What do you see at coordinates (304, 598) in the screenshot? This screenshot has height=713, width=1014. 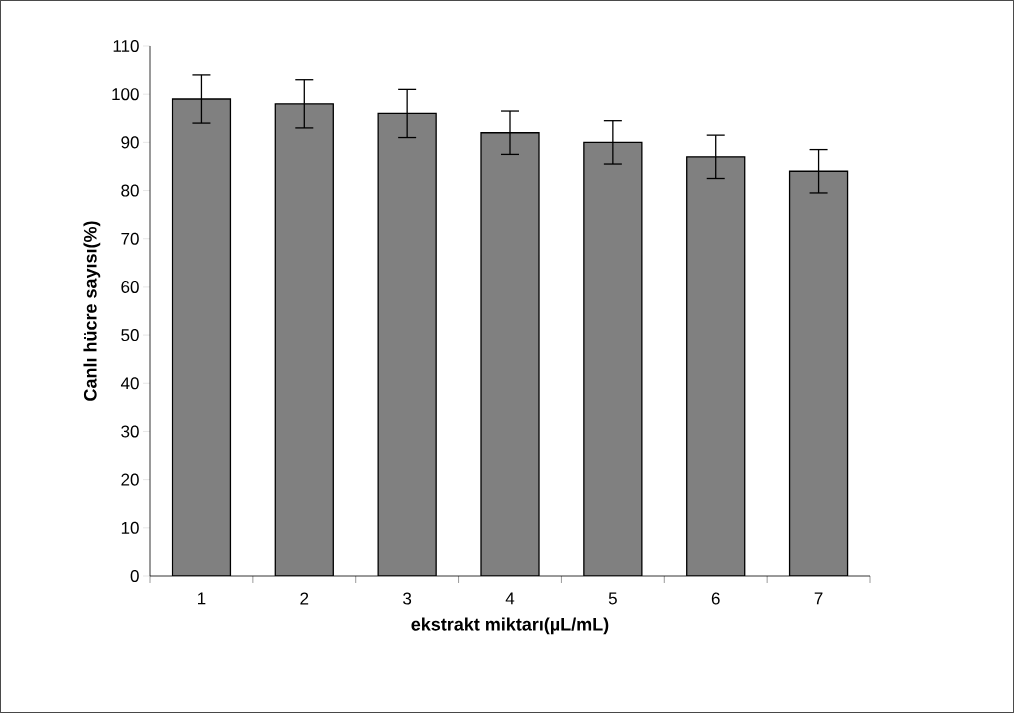 I see `x-tick-label: 2` at bounding box center [304, 598].